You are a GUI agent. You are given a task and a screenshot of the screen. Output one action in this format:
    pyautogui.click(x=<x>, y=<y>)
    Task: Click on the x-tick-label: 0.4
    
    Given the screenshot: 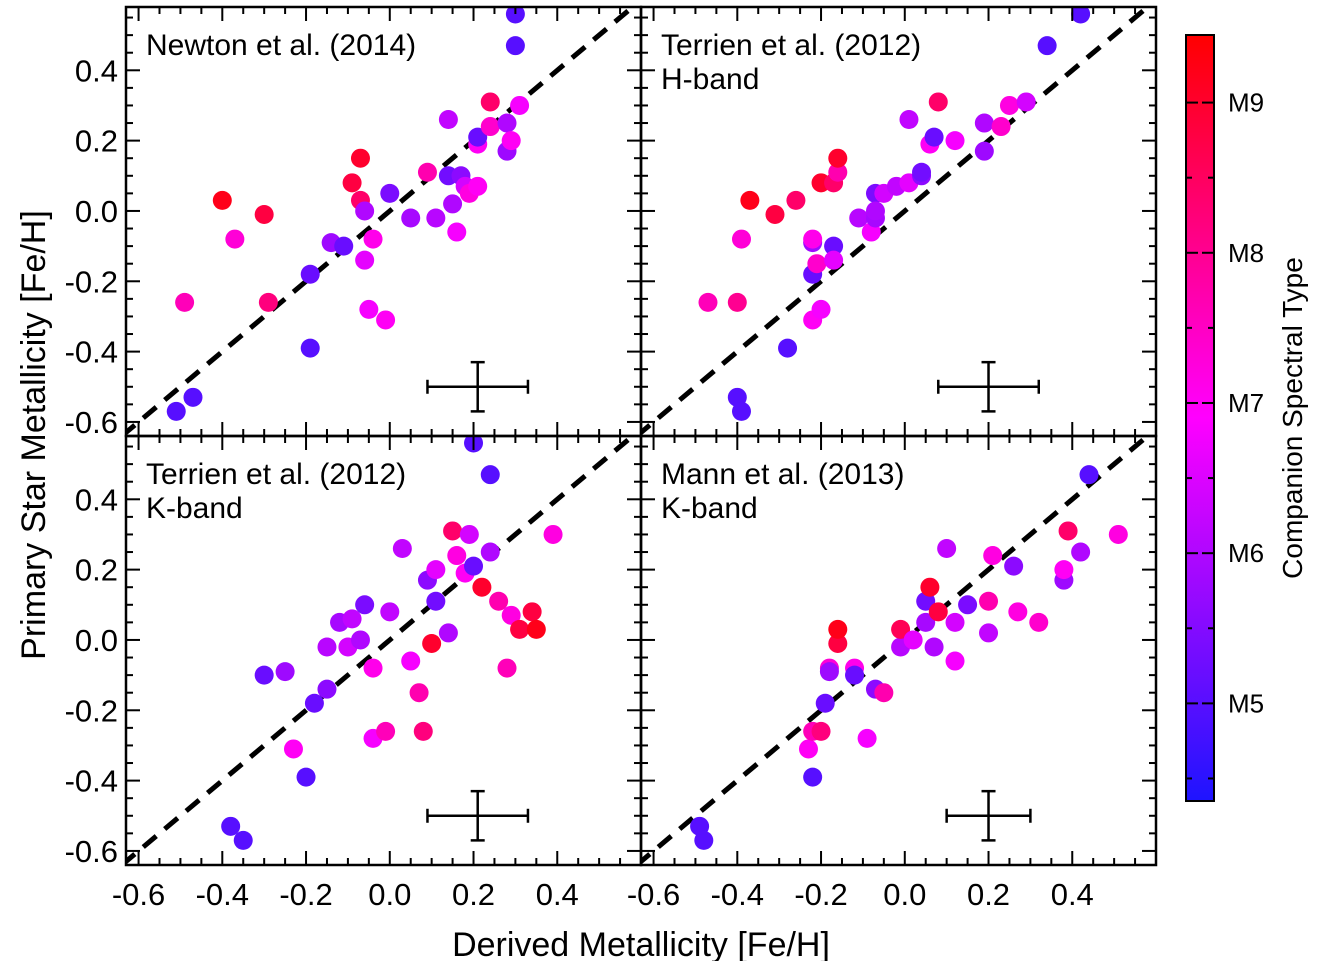 What is the action you would take?
    pyautogui.click(x=1072, y=894)
    